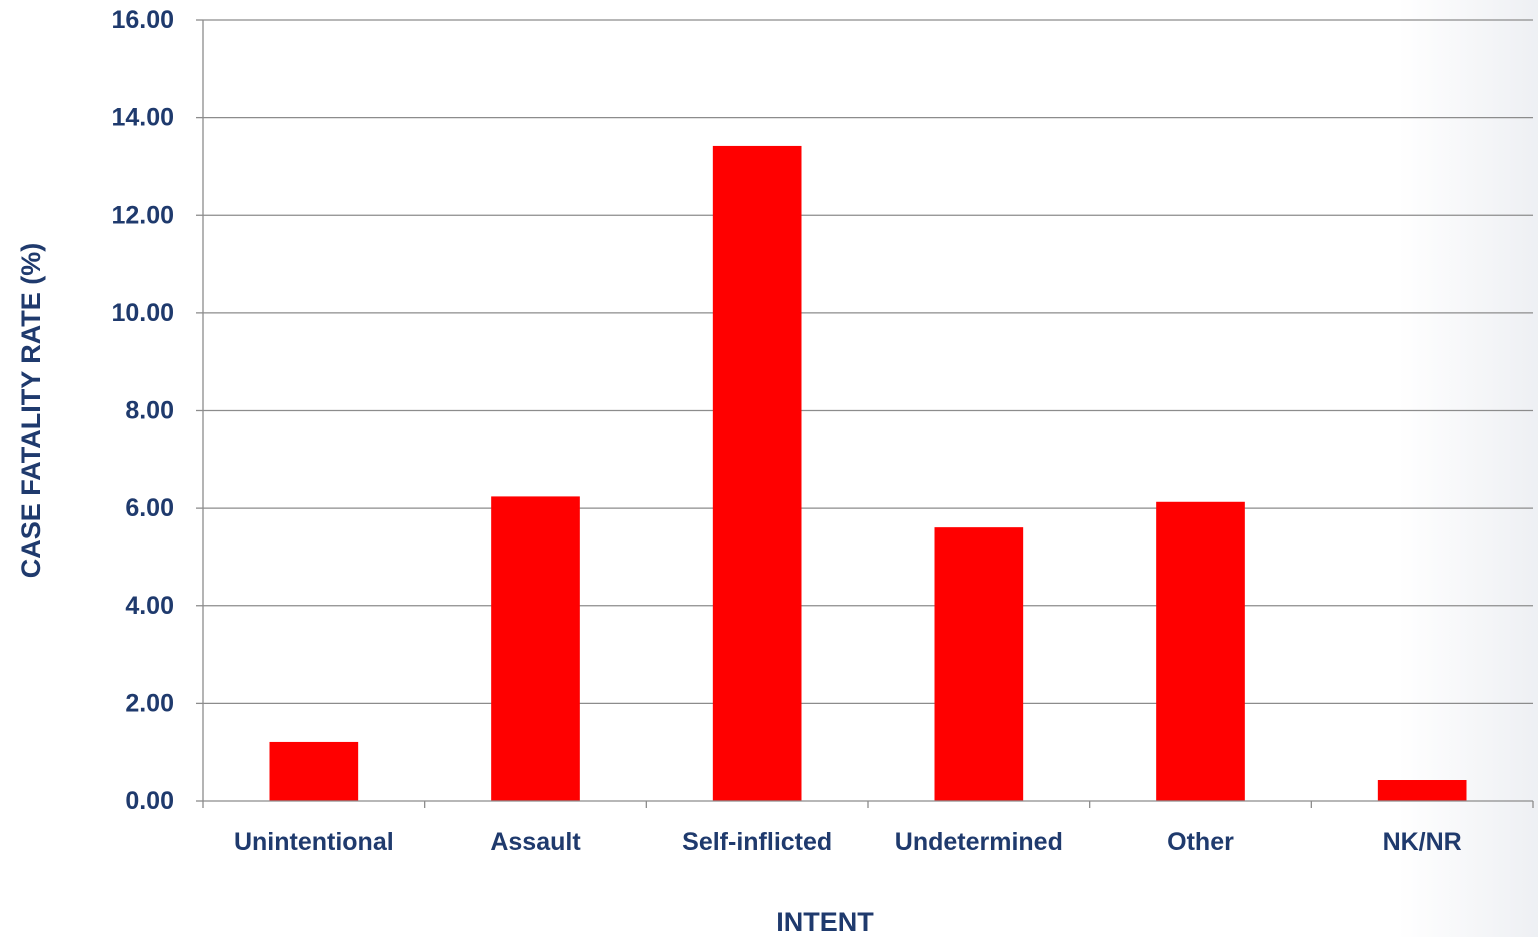  I want to click on y-tick-label: 12.00, so click(142, 215).